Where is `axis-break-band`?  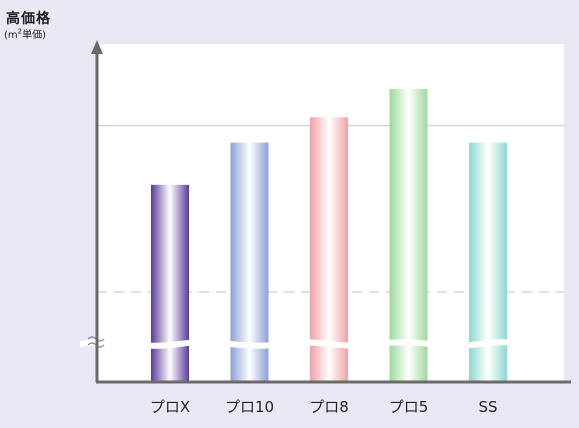 axis-break-band is located at coordinates (322, 344).